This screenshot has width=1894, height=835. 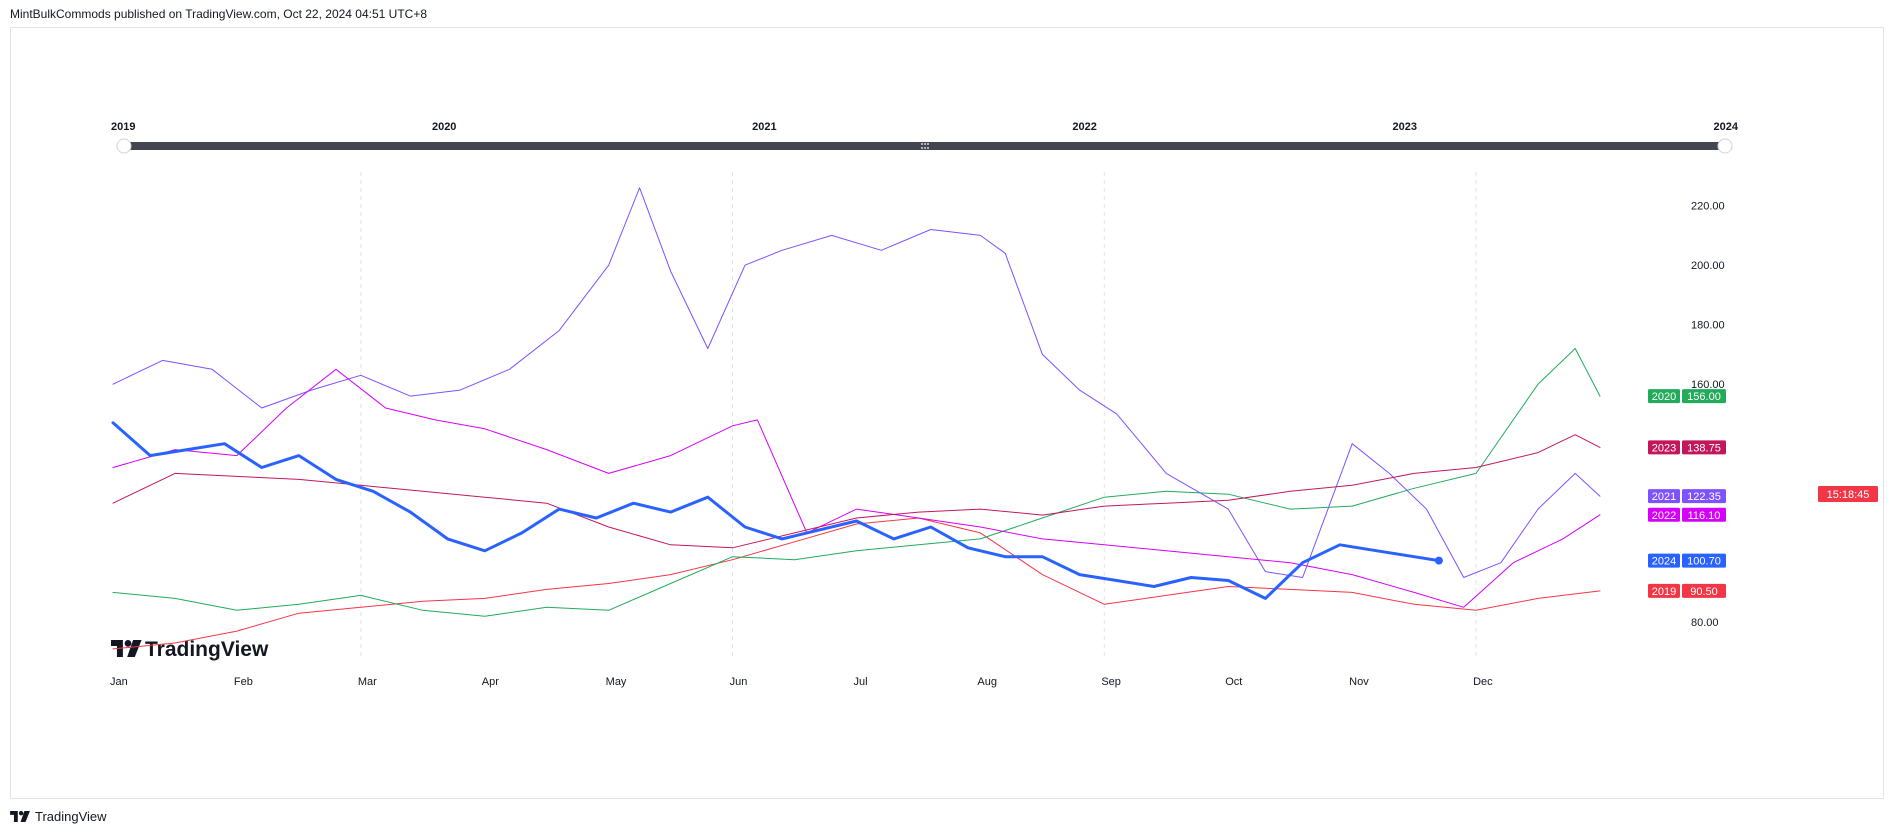 I want to click on series-badge-2022: 2022 116.10, so click(x=1687, y=514).